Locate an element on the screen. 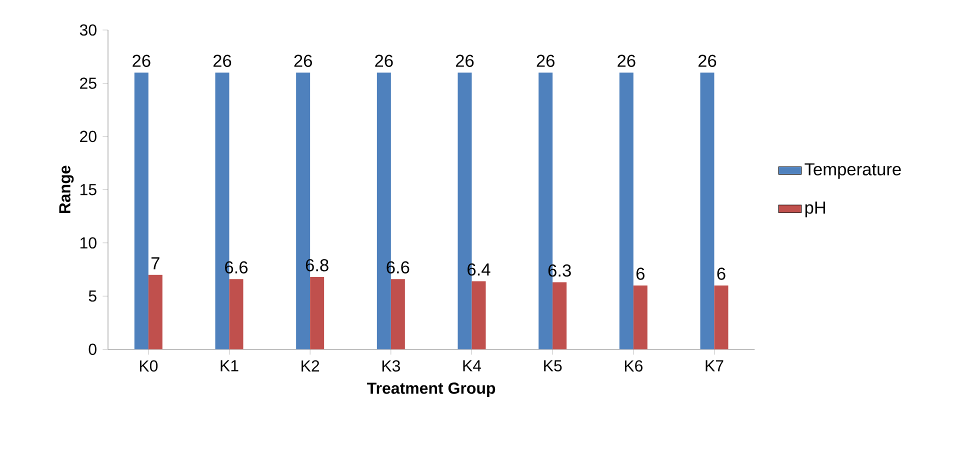 Image resolution: width=954 pixels, height=458 pixels. x-tick-label: K7 is located at coordinates (715, 366).